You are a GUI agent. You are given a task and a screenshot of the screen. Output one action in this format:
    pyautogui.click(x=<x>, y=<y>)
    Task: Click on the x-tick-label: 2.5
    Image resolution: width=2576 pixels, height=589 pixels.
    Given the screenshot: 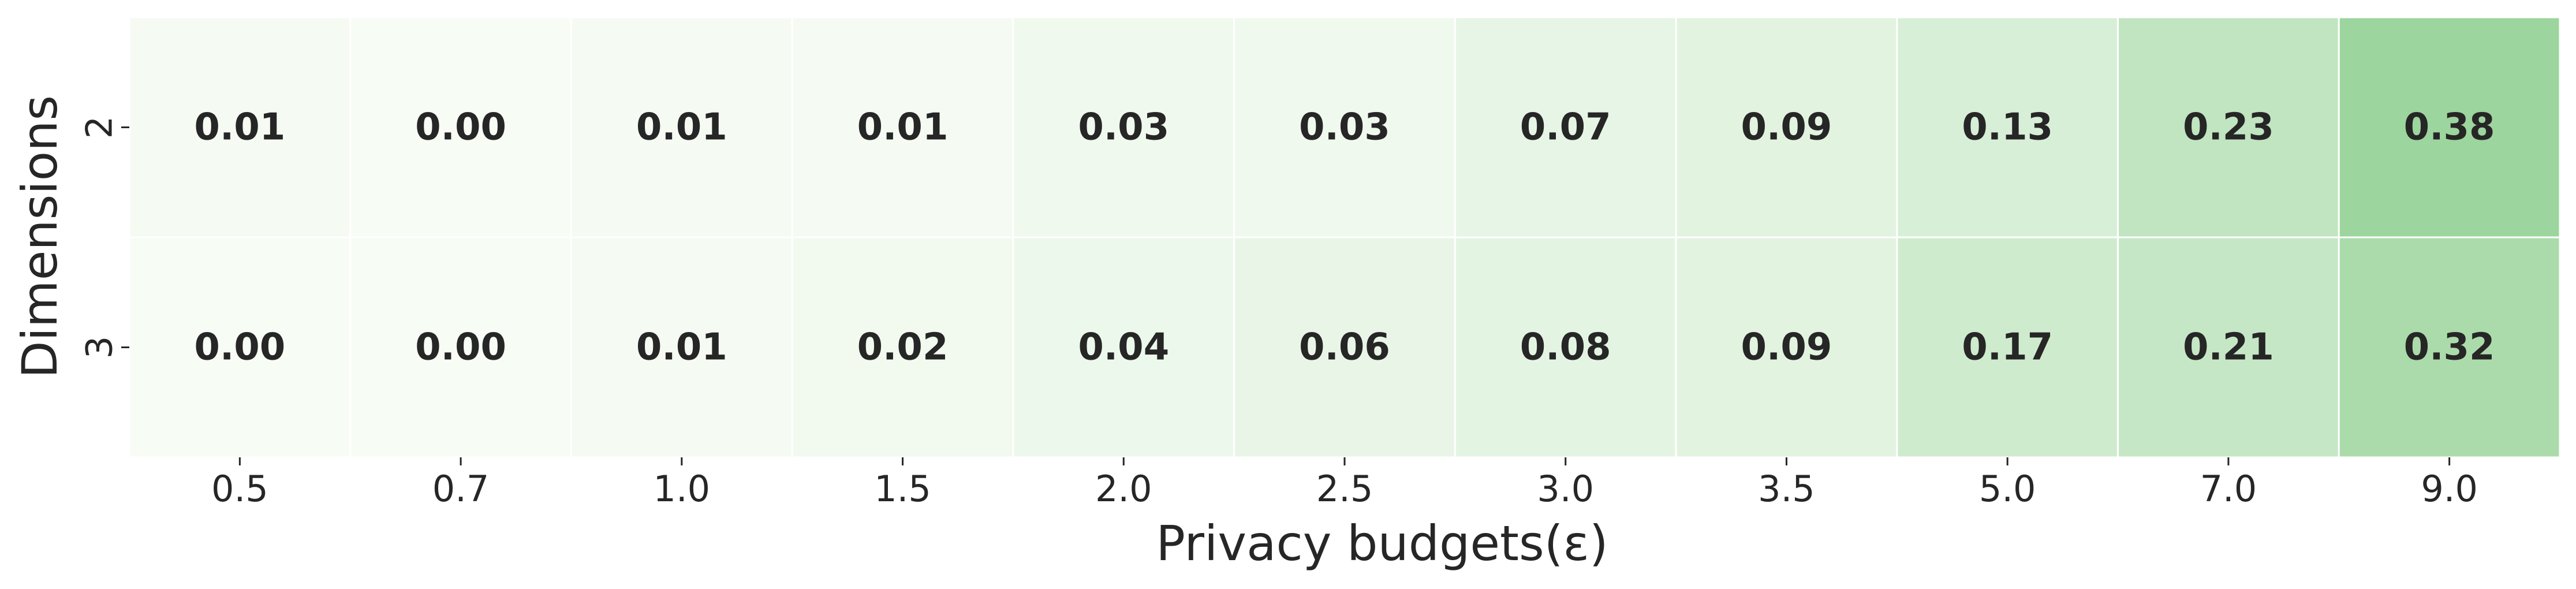 What is the action you would take?
    pyautogui.click(x=1344, y=489)
    